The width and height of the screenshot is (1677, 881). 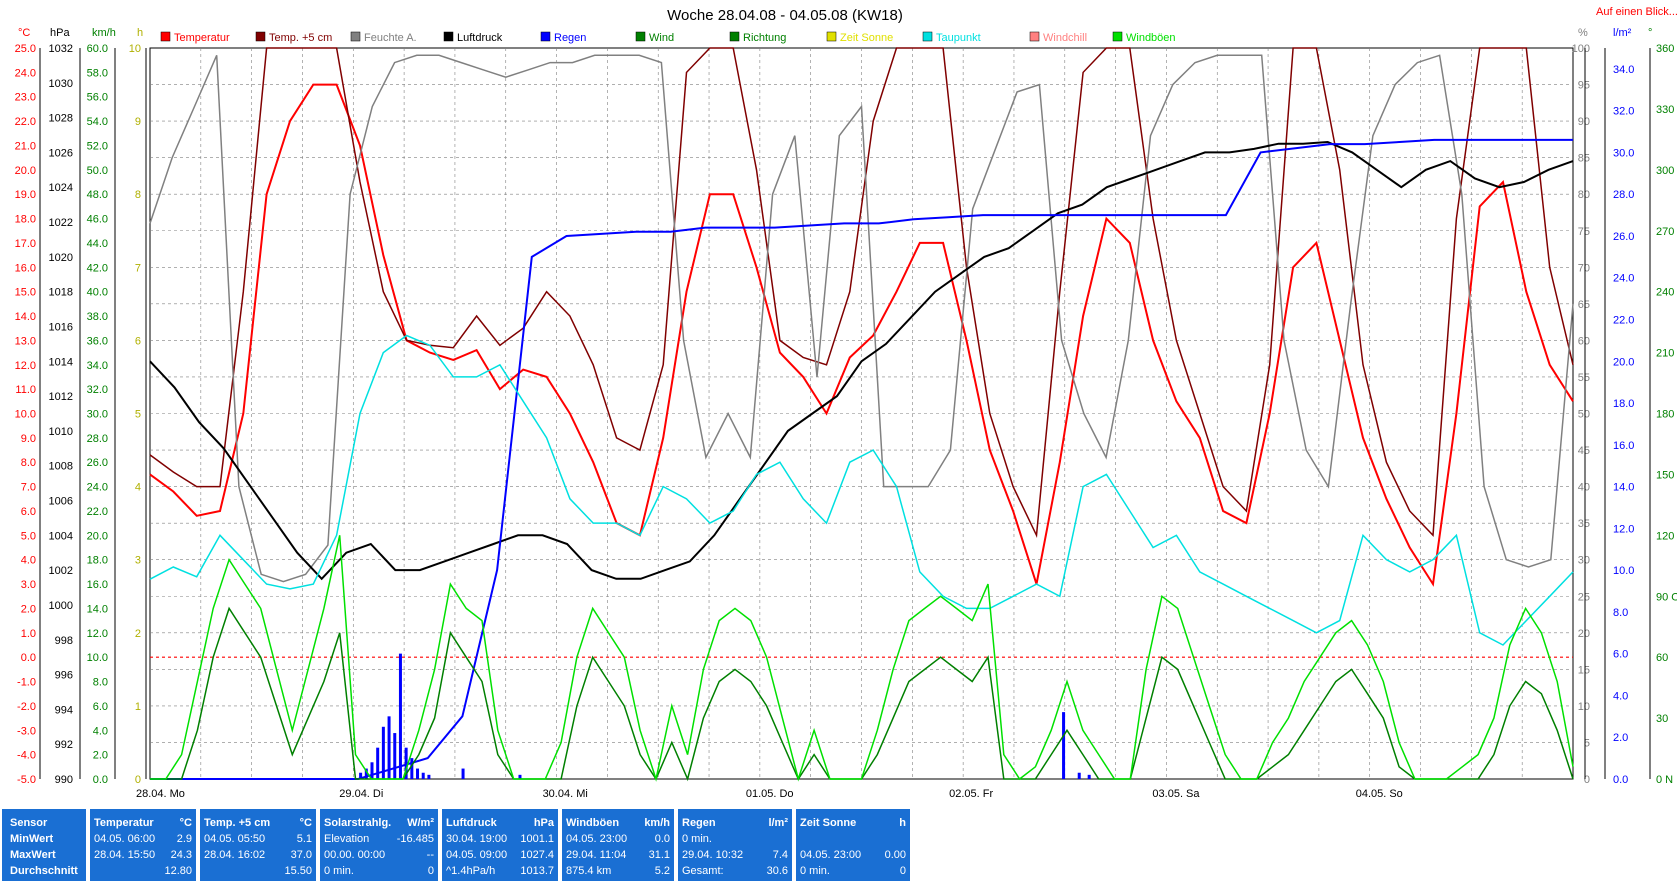 I want to click on y-tick-humidity: 60, so click(x=1584, y=341).